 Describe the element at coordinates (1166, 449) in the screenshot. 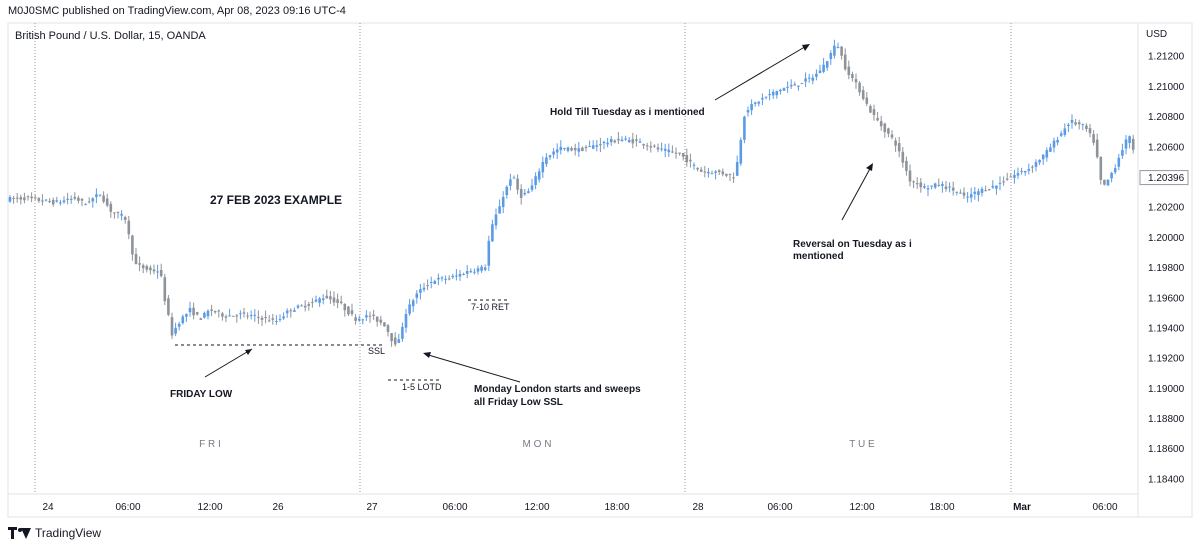

I see `price-tick-label: 1.18600` at that location.